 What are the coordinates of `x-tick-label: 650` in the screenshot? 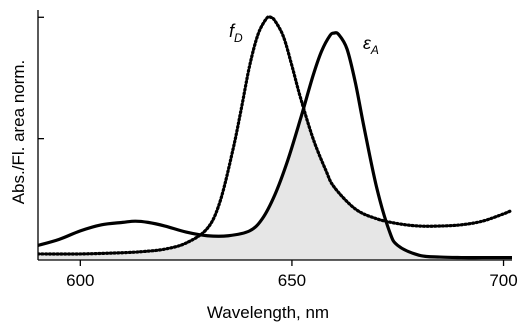 It's located at (292, 280).